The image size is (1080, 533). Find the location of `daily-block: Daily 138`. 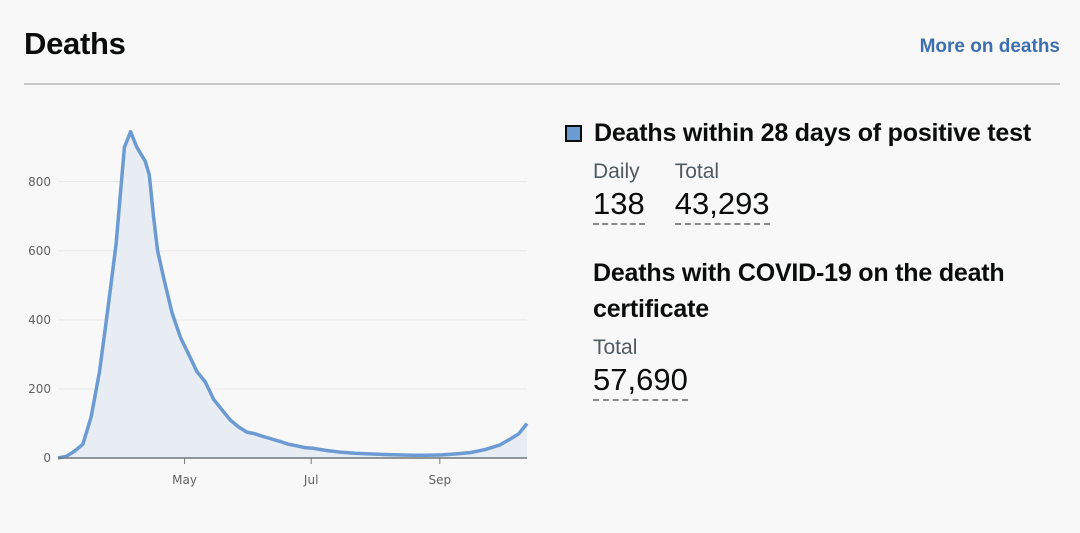

daily-block: Daily 138 is located at coordinates (619, 192).